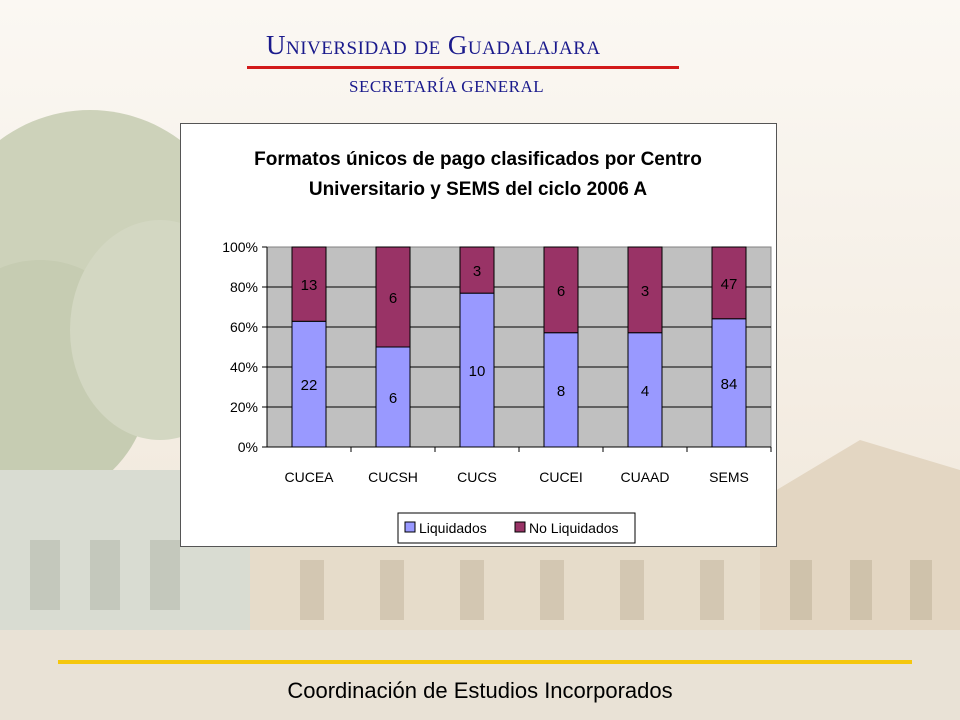  I want to click on legend-label: Liquidados, so click(453, 528).